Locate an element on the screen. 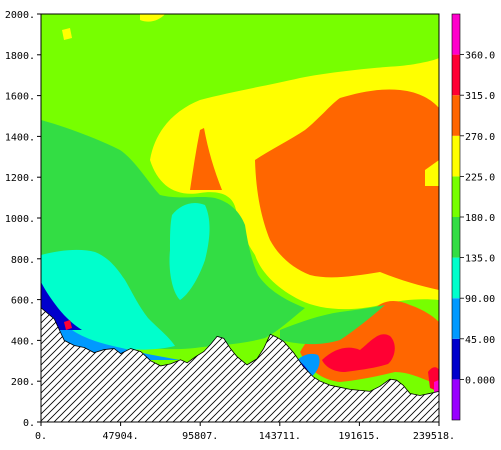 The width and height of the screenshot is (501, 450). colorbar-label: 45.00 is located at coordinates (480, 340).